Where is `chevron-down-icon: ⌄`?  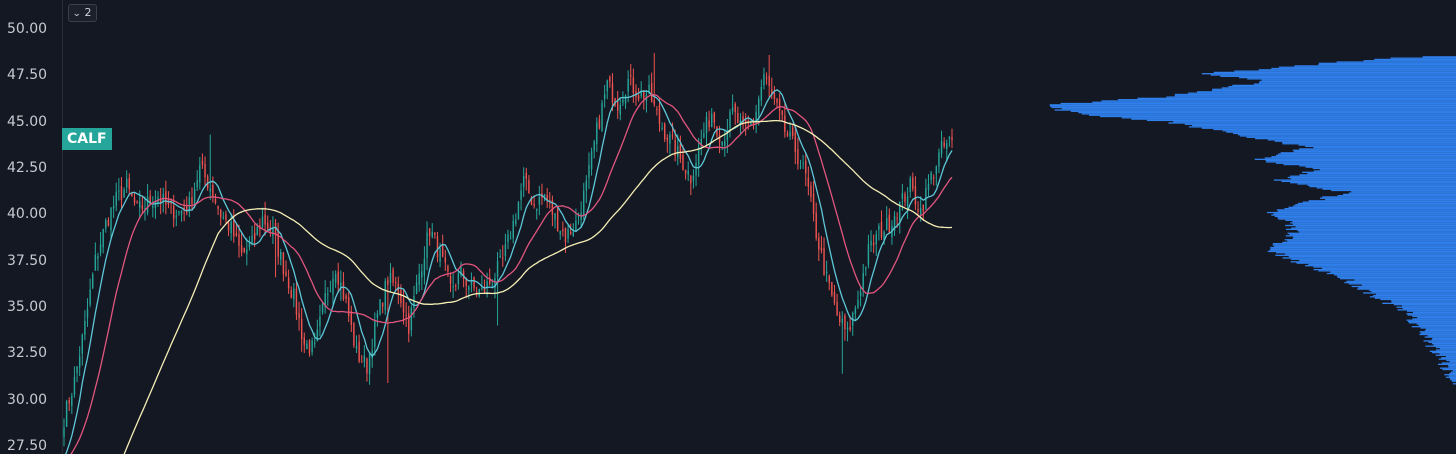
chevron-down-icon: ⌄ is located at coordinates (77, 14).